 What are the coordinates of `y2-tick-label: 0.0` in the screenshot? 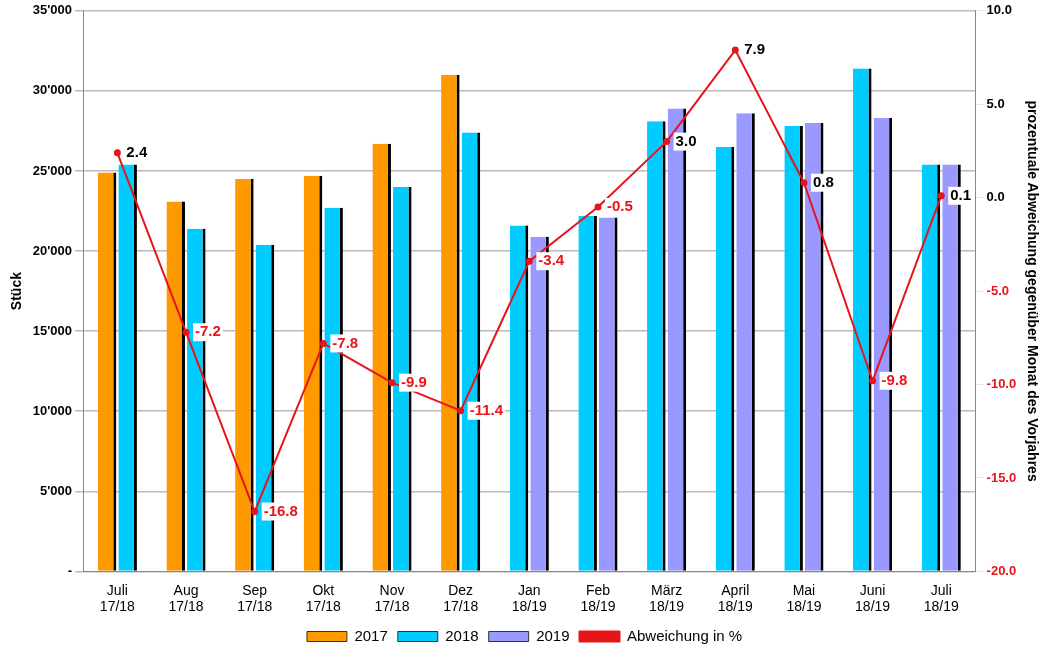 It's located at (995, 197).